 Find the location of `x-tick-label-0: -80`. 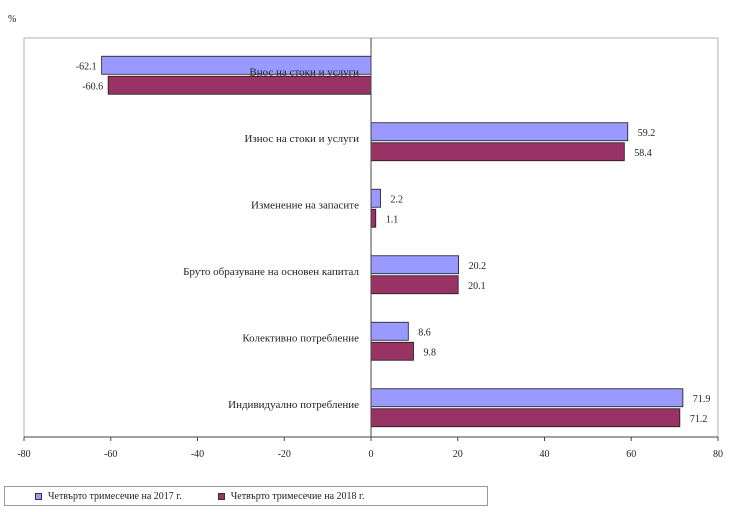

x-tick-label-0: -80 is located at coordinates (23, 454).